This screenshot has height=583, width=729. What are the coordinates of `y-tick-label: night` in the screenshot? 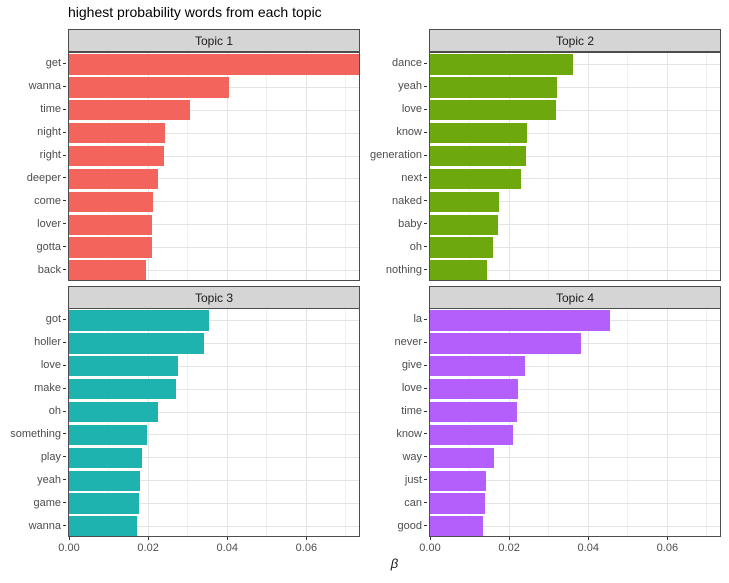 It's located at (49, 132).